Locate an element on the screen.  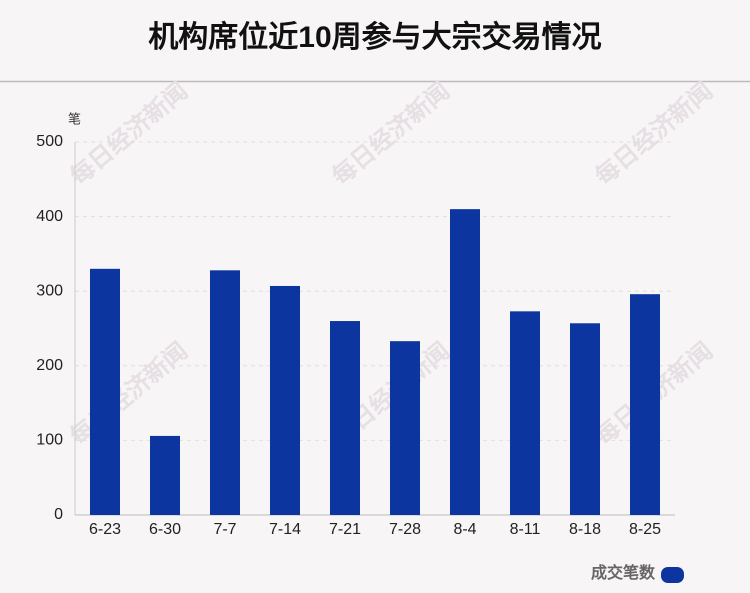
y-tick-label: 400 is located at coordinates (49, 216).